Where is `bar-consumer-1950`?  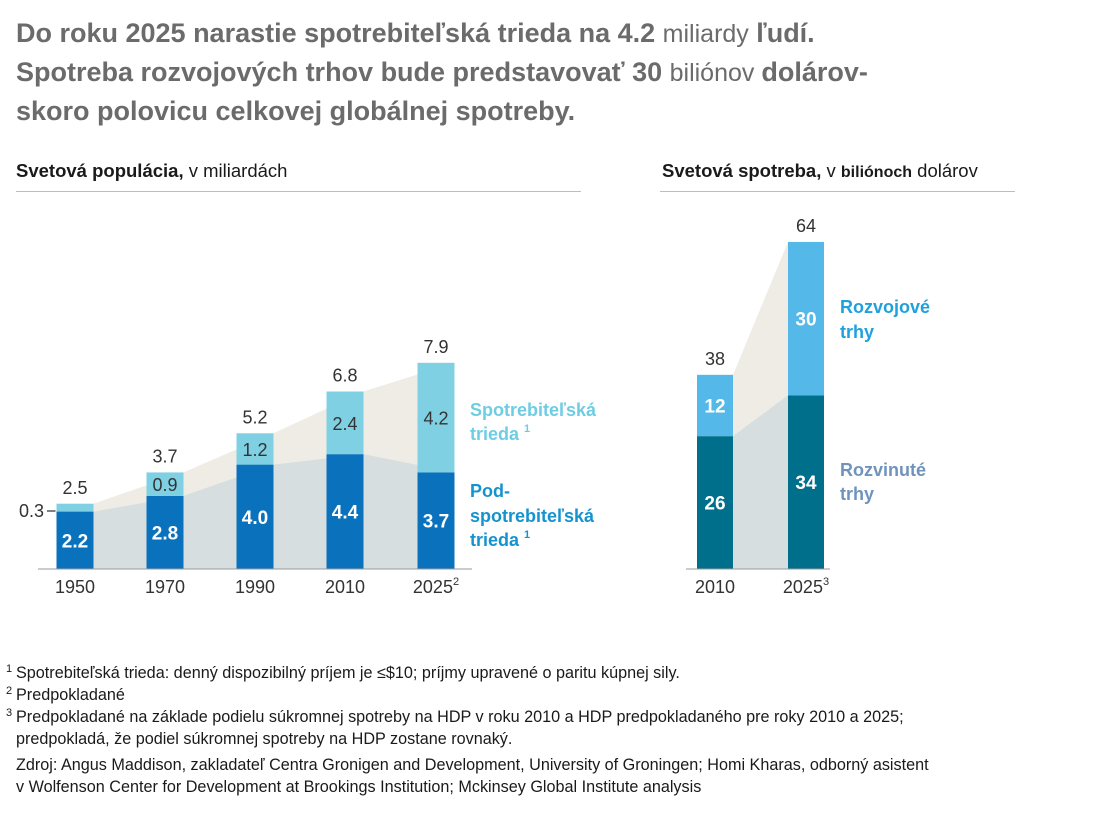
bar-consumer-1950 is located at coordinates (75, 507).